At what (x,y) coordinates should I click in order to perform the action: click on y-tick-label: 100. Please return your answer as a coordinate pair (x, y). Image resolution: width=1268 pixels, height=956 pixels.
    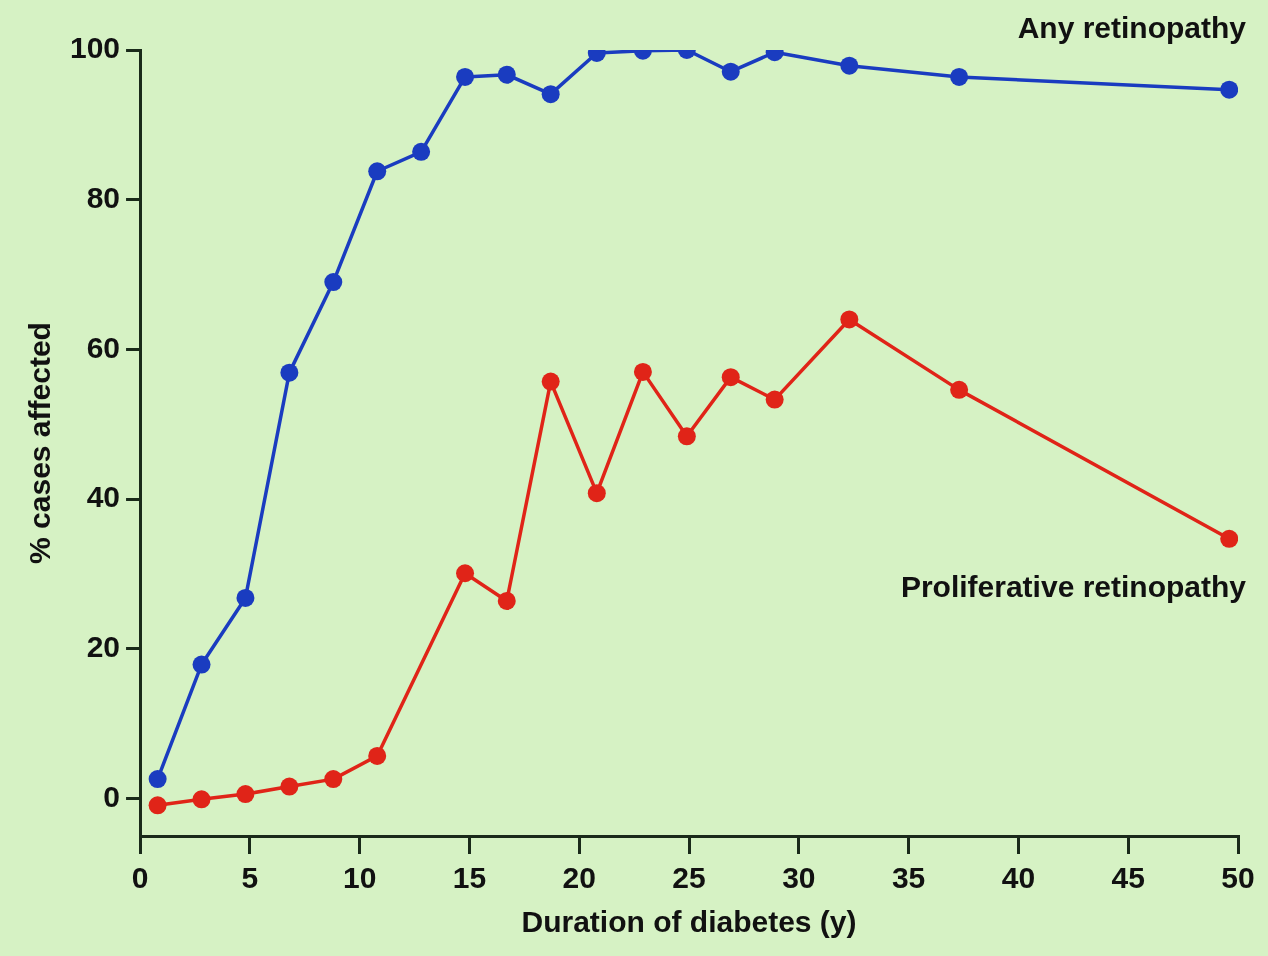
    Looking at the image, I should click on (95, 48).